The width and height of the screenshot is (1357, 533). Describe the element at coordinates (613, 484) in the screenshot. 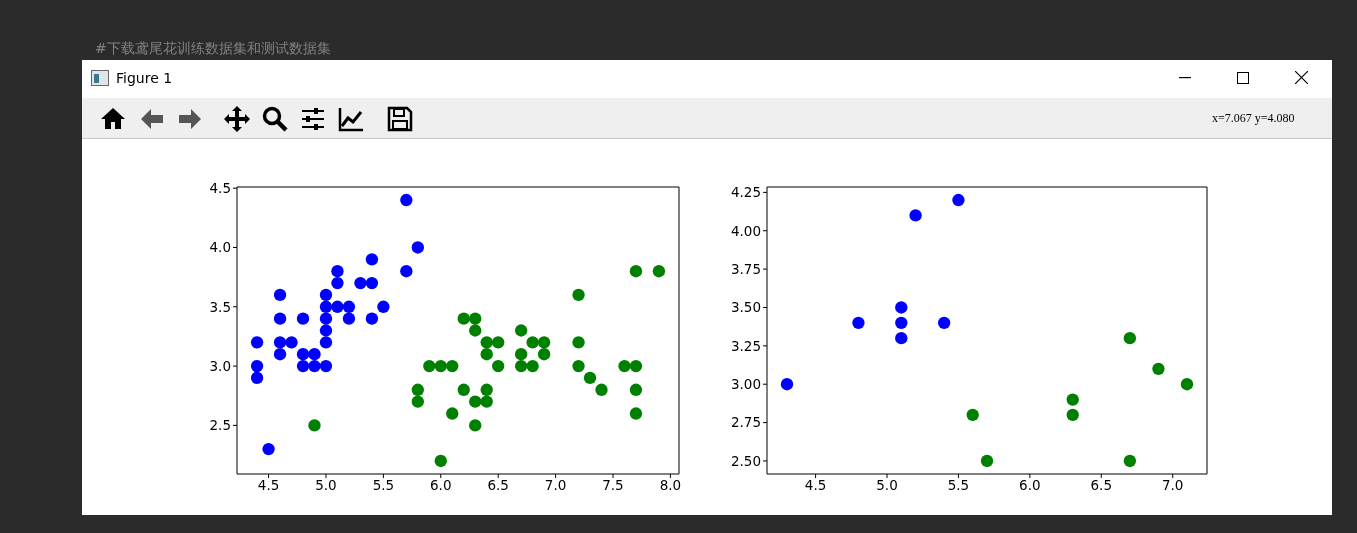

I see `x-tick-label: 7.5` at that location.